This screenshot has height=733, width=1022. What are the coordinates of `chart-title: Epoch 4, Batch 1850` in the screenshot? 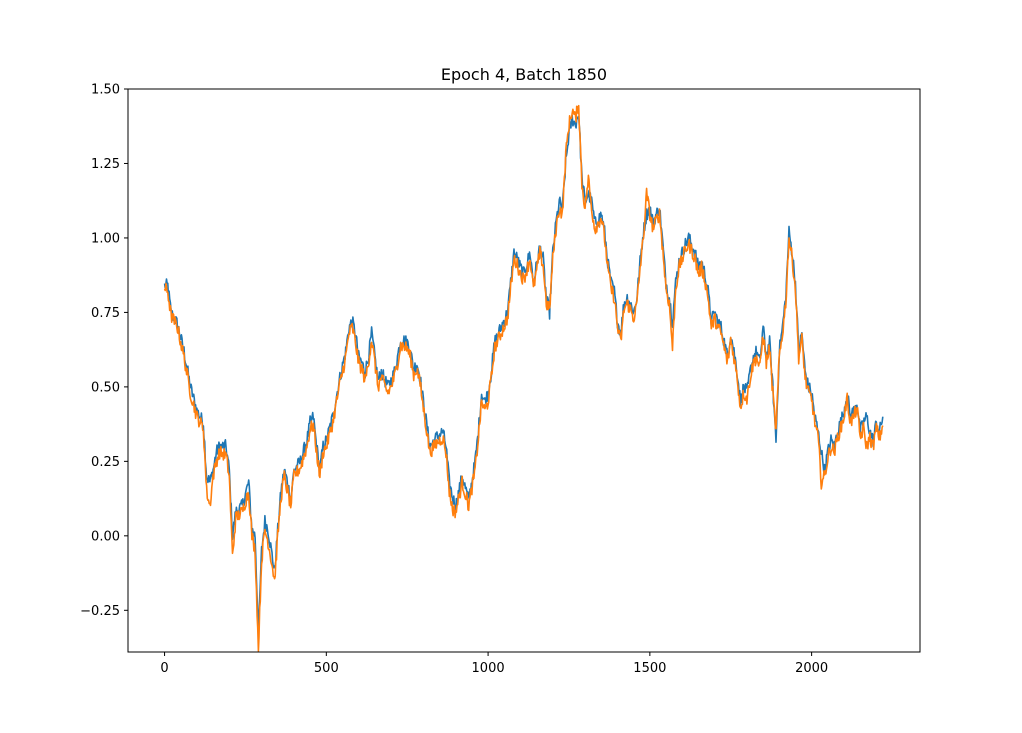 It's located at (524, 74).